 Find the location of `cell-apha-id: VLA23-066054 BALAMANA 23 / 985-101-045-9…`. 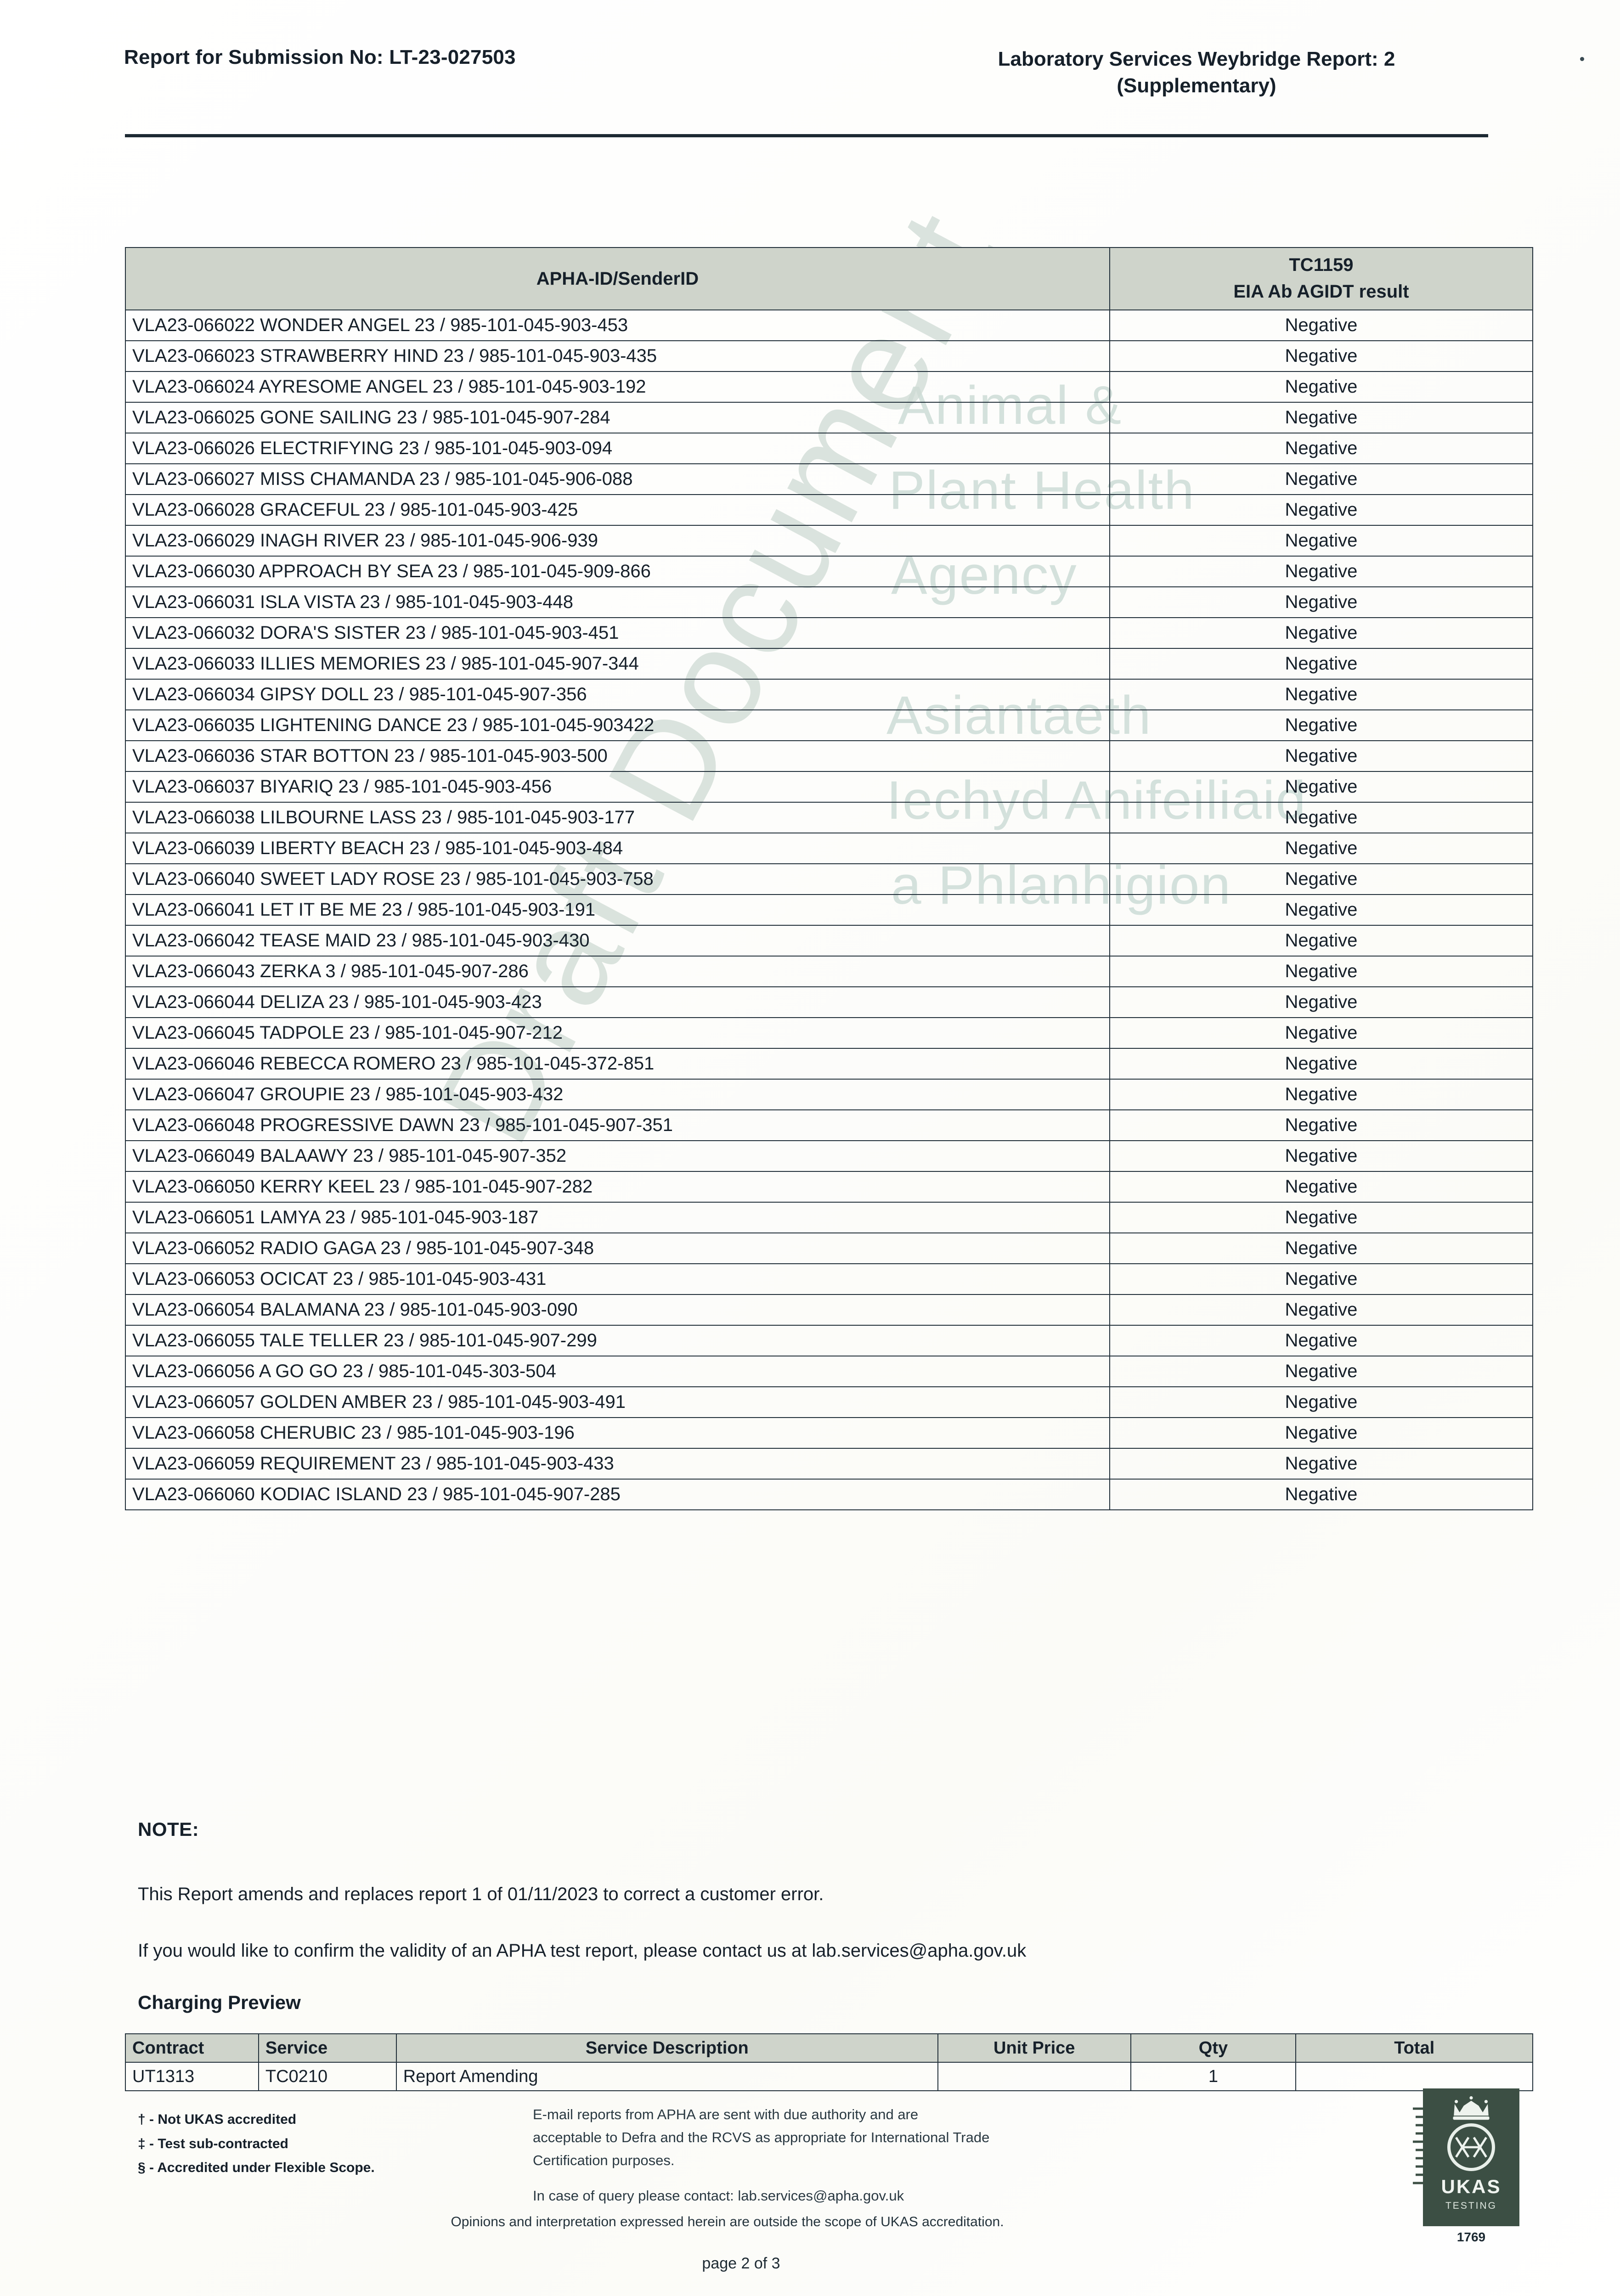

cell-apha-id: VLA23-066054 BALAMANA 23 / 985-101-045-9… is located at coordinates (618, 1310).